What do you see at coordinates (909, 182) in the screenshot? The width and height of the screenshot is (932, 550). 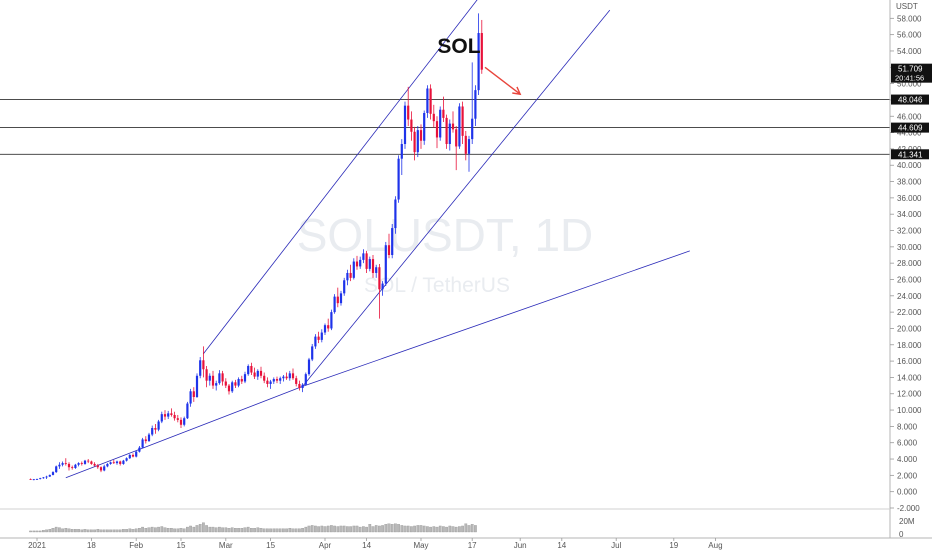 I see `price-tick-label: 38.000` at bounding box center [909, 182].